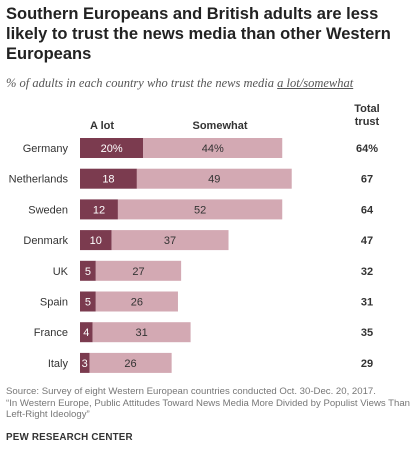 The image size is (415, 460). I want to click on legend-somewhat: Somewhat, so click(219, 126).